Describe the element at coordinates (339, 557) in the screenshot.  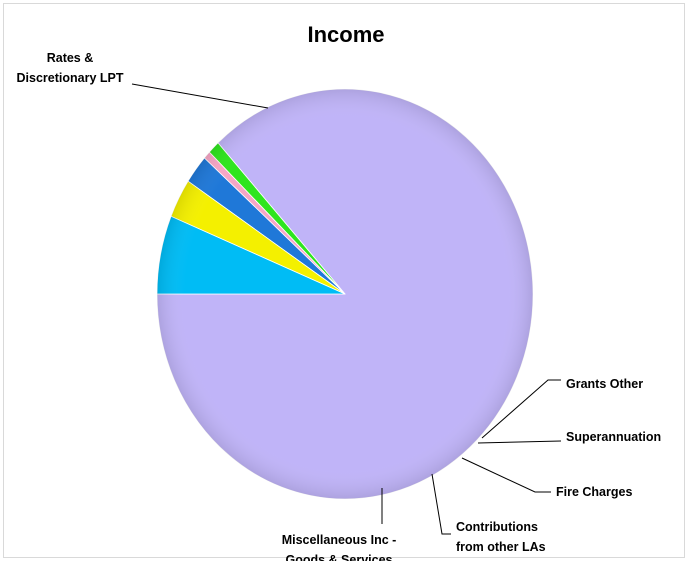
I see `slice-label-line: Goods & Services` at that location.